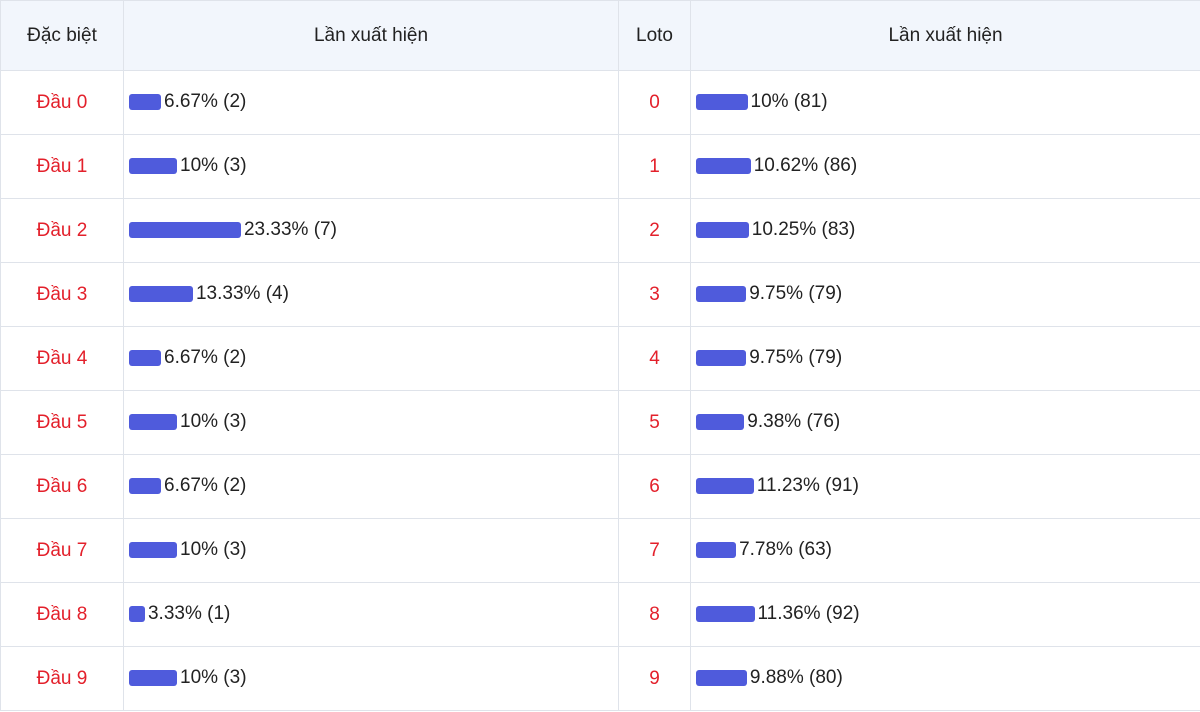 Image resolution: width=1200 pixels, height=712 pixels. Describe the element at coordinates (945, 678) in the screenshot. I see `stat-cell: 9.88% (80)` at that location.